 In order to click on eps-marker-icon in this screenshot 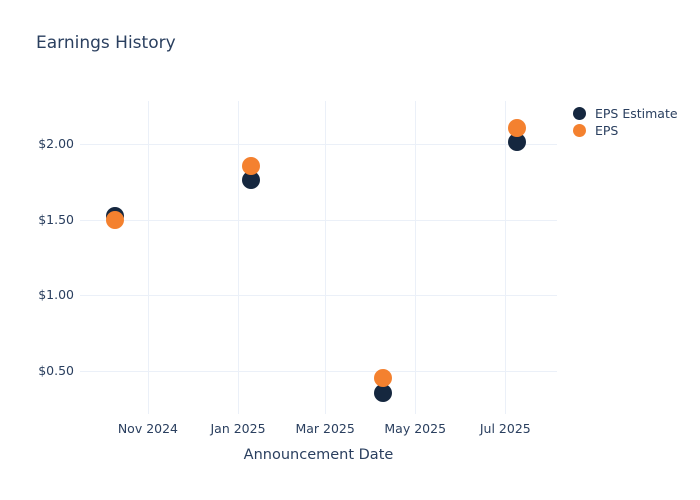, I will do `click(579, 130)`.